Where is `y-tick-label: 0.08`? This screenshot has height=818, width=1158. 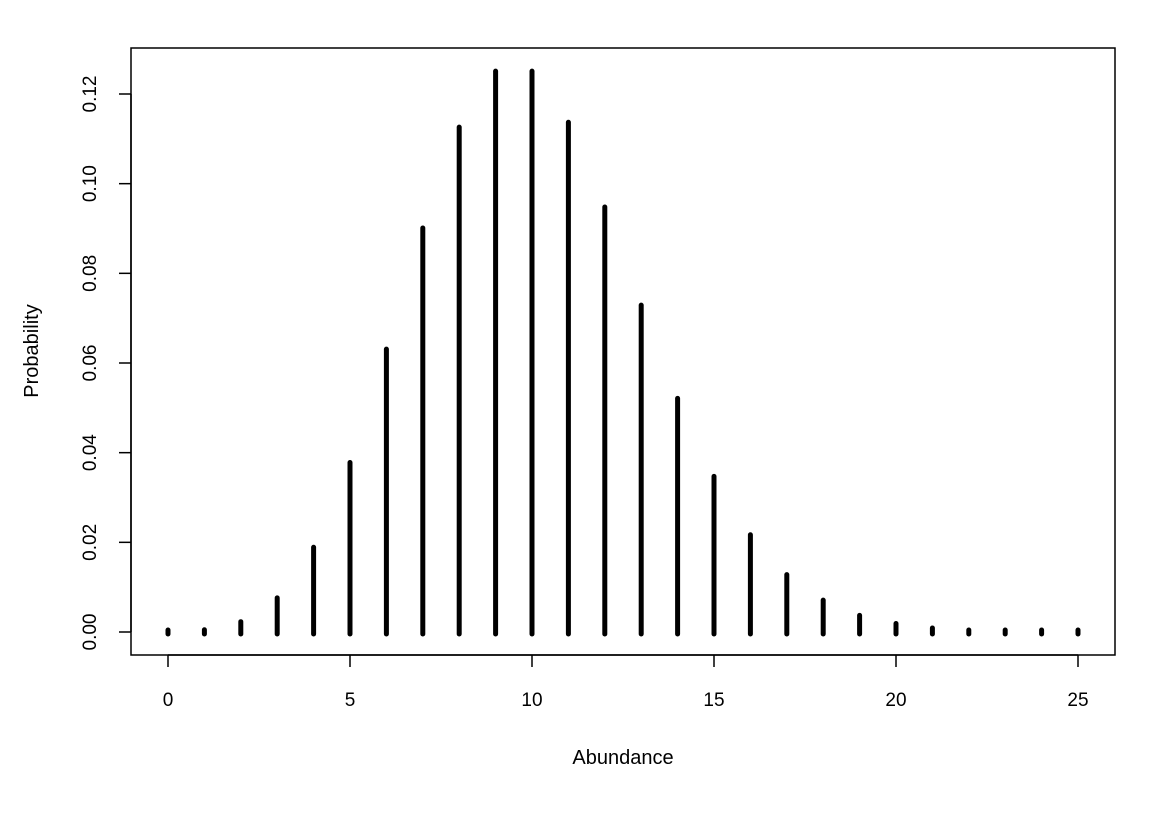
y-tick-label: 0.08 is located at coordinates (90, 273).